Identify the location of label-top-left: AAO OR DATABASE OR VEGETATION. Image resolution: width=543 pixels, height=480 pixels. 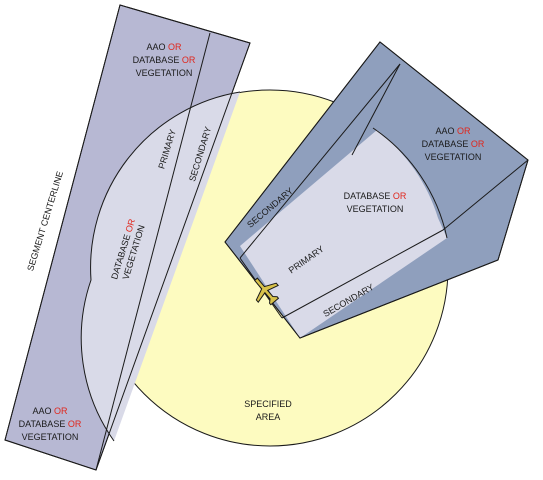
(164, 60).